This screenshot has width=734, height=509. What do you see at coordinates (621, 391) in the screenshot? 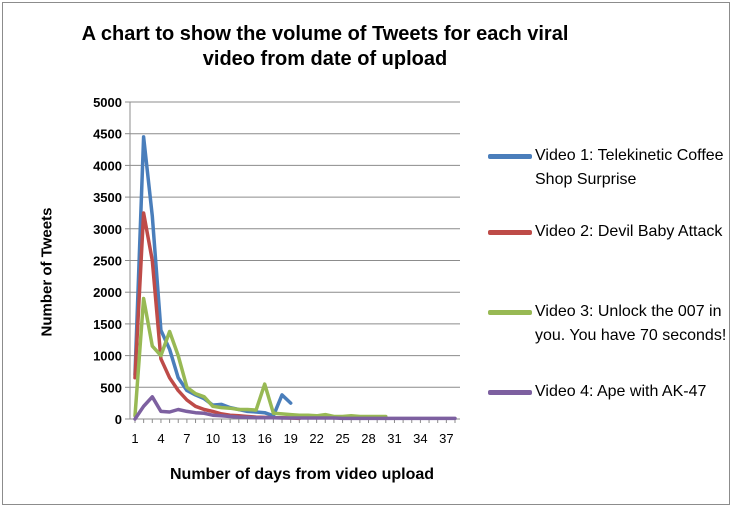
I see `legend-label-video-4: Video 4: Ape with AK-47` at bounding box center [621, 391].